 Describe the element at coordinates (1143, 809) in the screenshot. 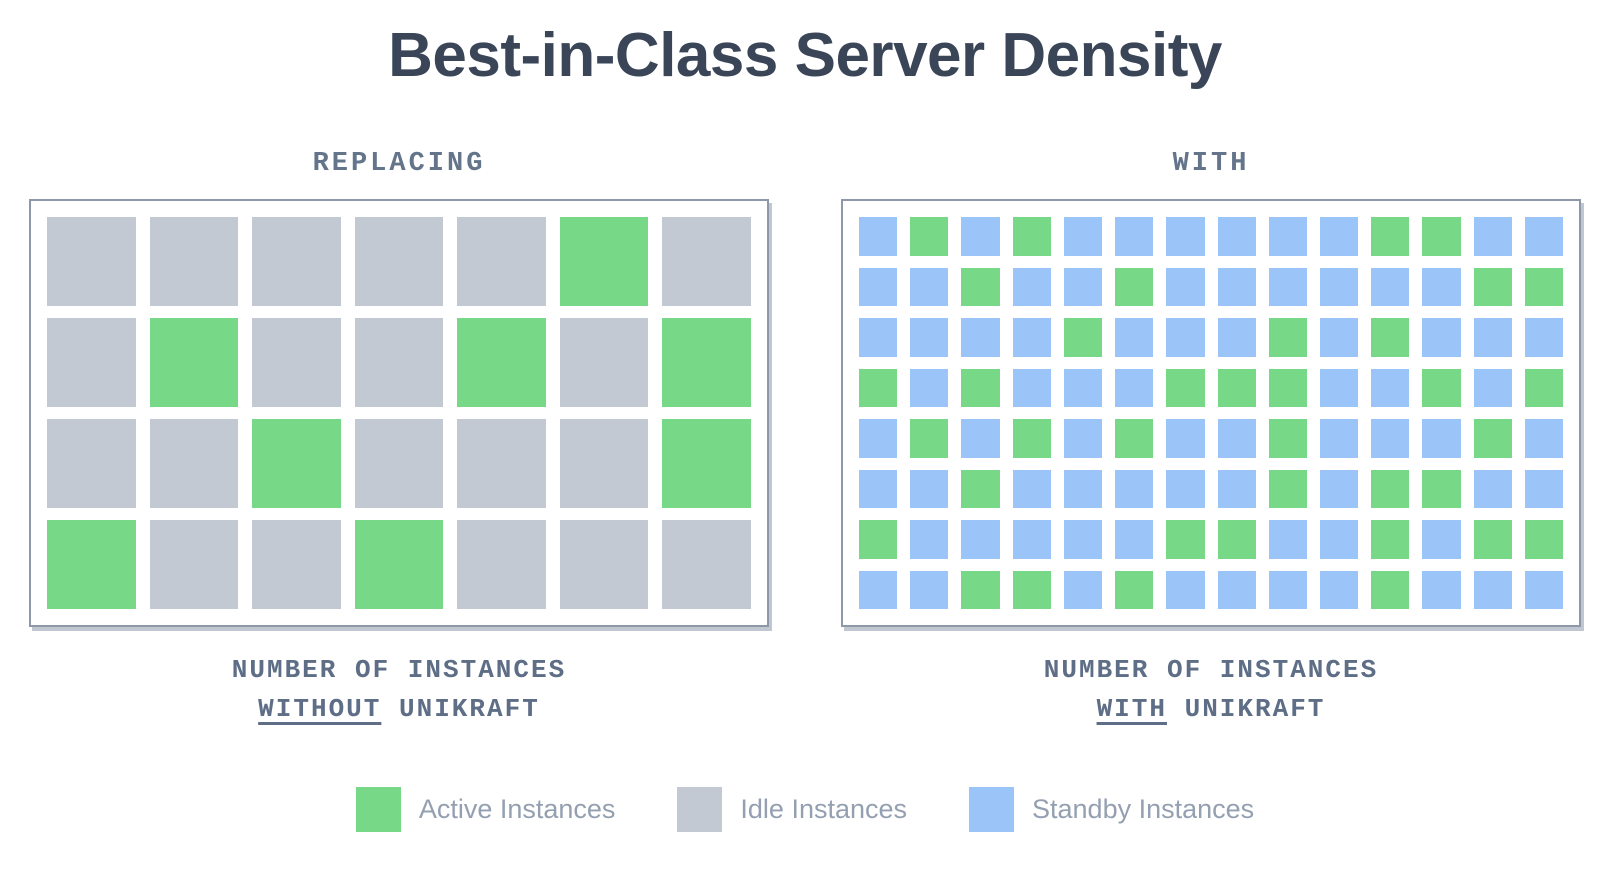

I see `legend-label-standby: Standby Instances` at that location.